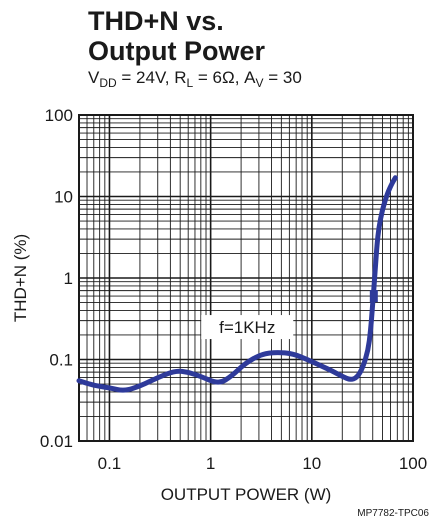 This screenshot has height=527, width=439. What do you see at coordinates (373, 296) in the screenshot?
I see `clipping-marker` at bounding box center [373, 296].